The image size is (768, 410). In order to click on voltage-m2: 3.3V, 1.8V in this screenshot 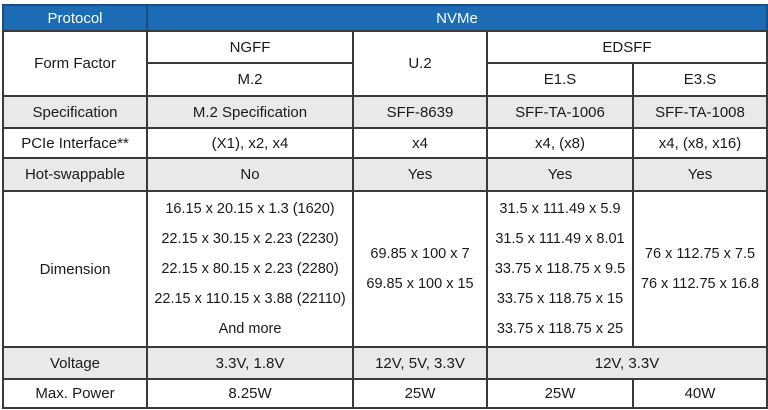, I will do `click(250, 363)`.